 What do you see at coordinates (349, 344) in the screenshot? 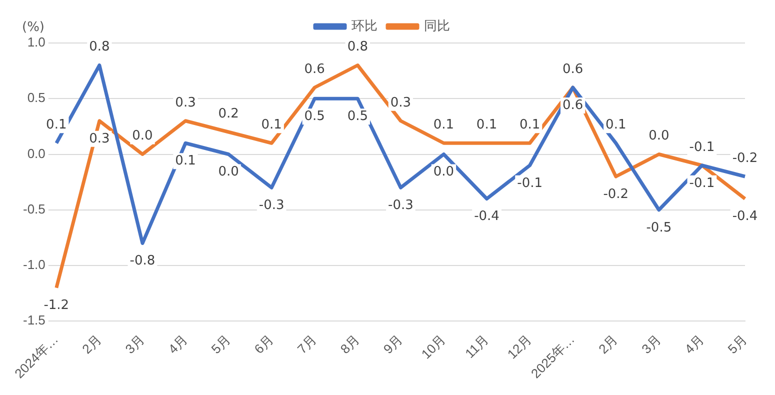
I see `x-tick-label: 8月` at bounding box center [349, 344].